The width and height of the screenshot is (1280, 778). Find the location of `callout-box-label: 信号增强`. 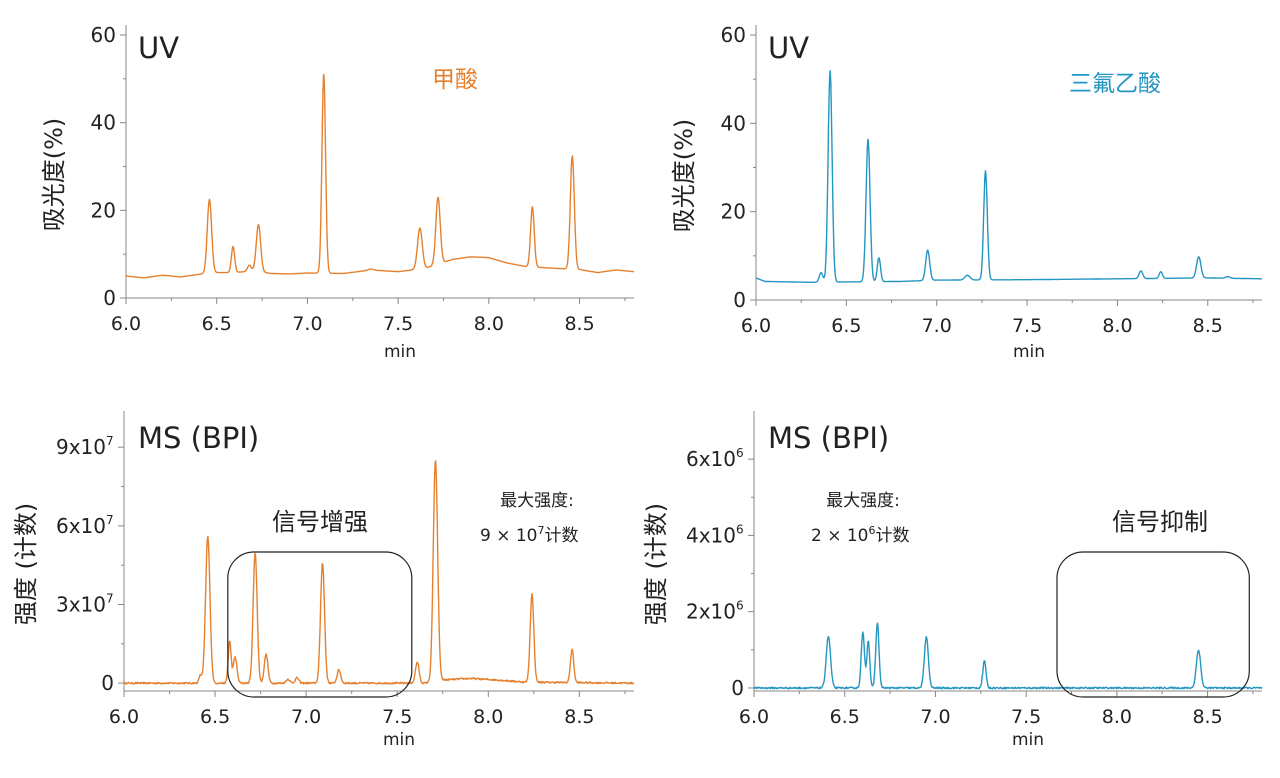

callout-box-label: 信号增强 is located at coordinates (320, 522).